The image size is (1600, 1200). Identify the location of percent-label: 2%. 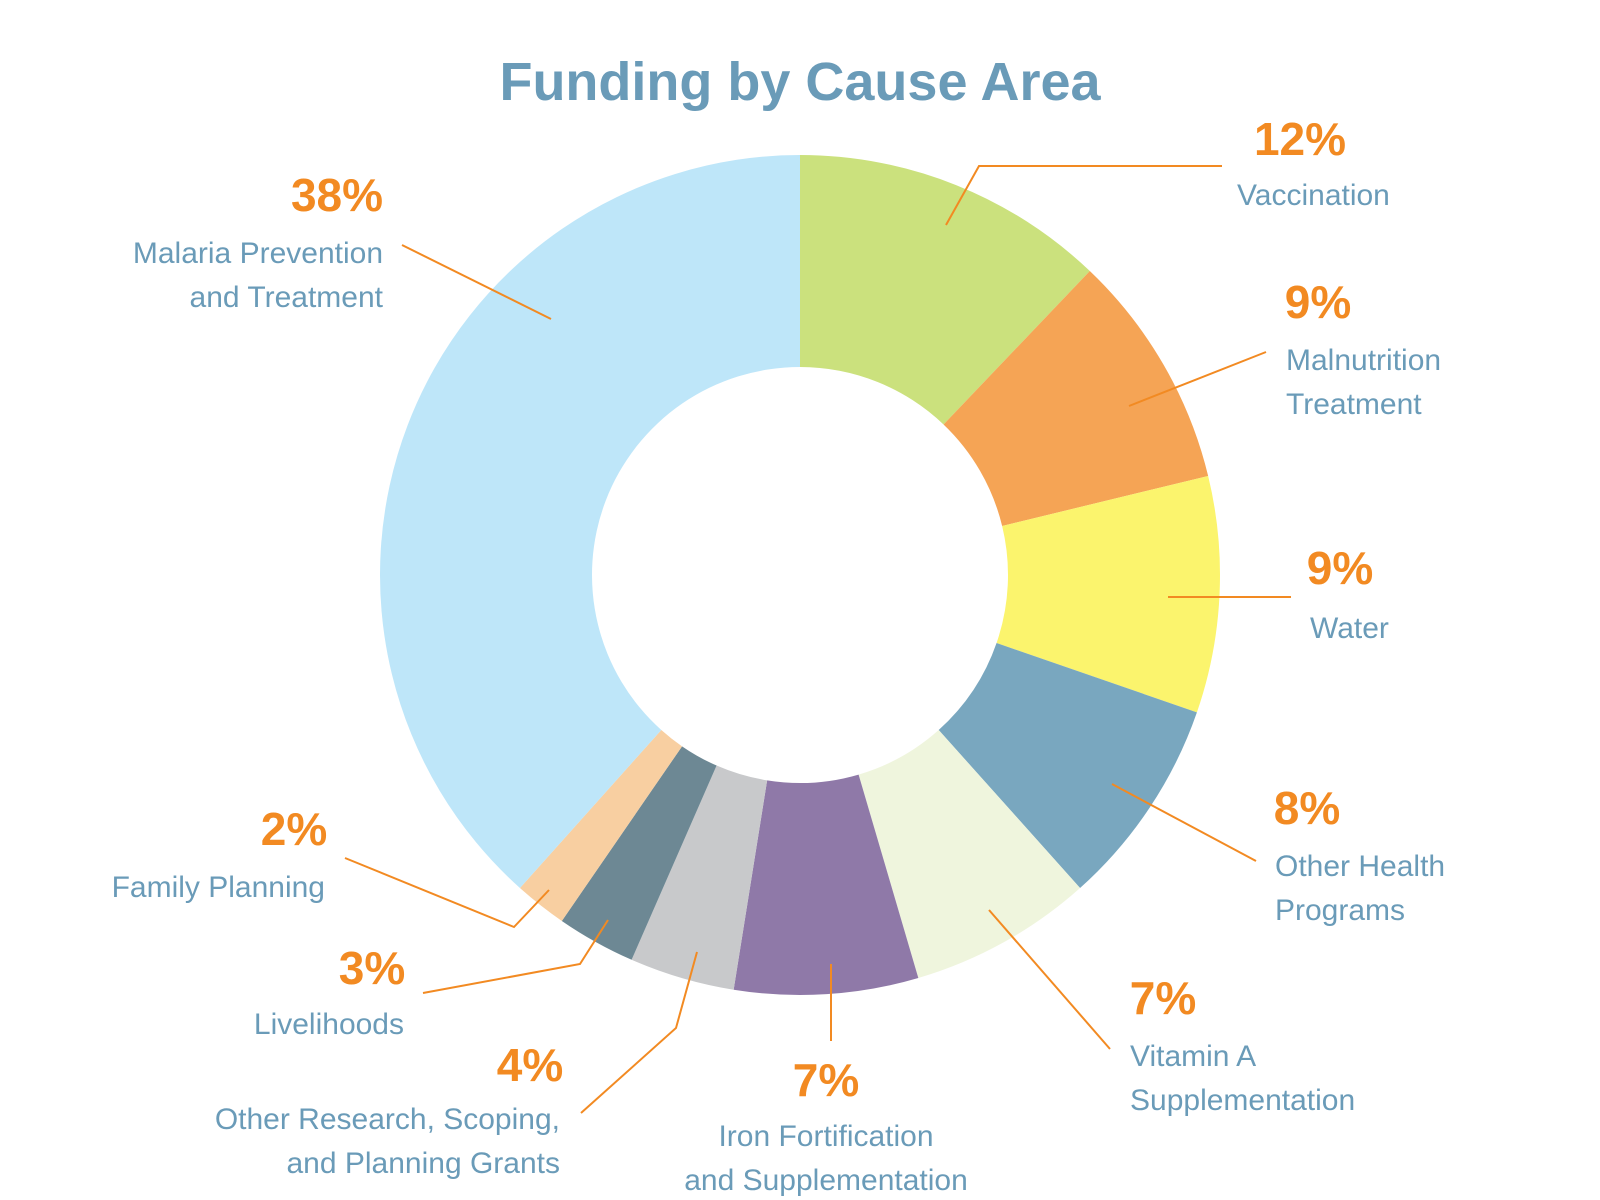
(294, 829).